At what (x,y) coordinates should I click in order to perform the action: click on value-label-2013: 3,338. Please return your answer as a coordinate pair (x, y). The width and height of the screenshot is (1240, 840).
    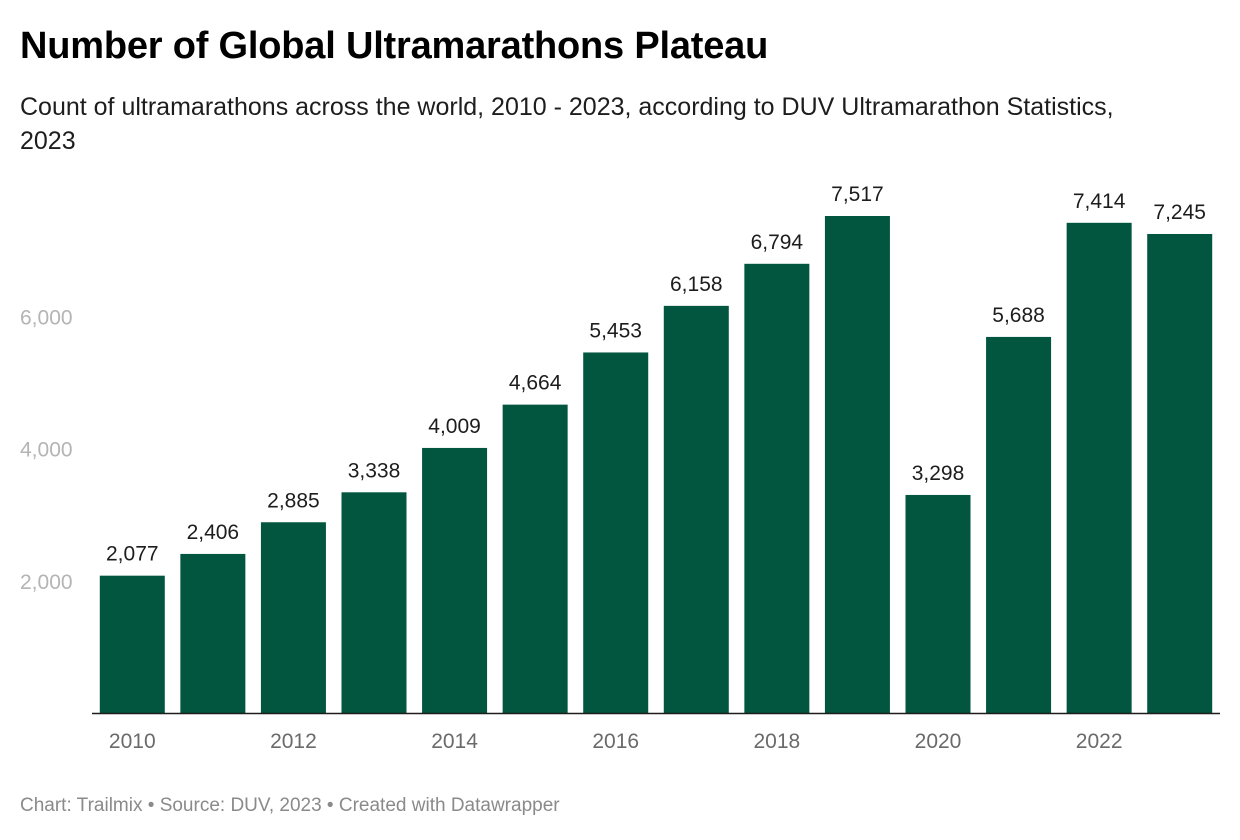
    Looking at the image, I should click on (374, 470).